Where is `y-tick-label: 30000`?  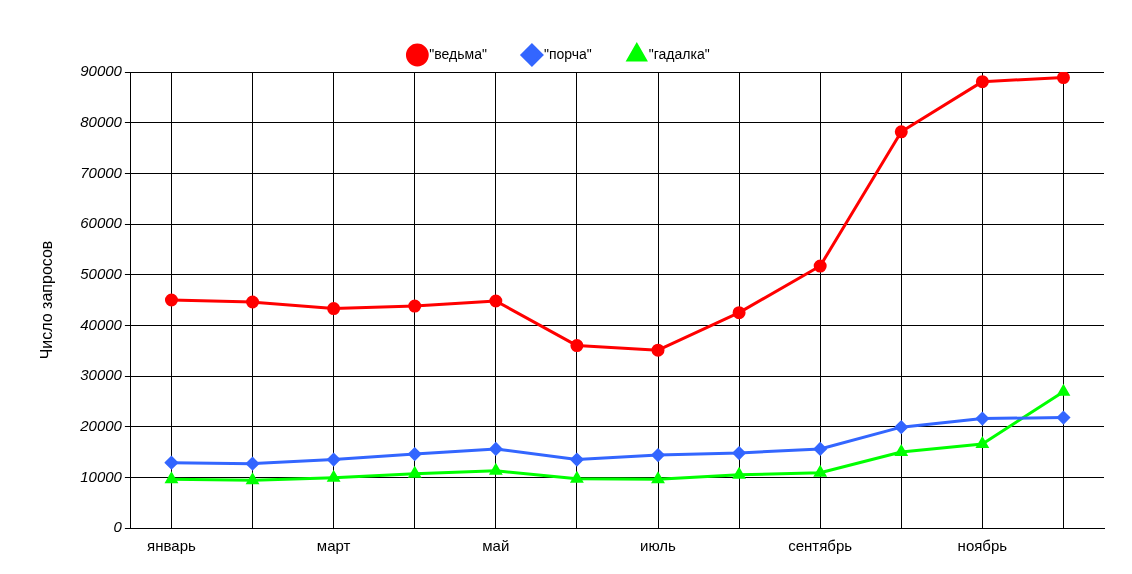
y-tick-label: 30000 is located at coordinates (101, 375).